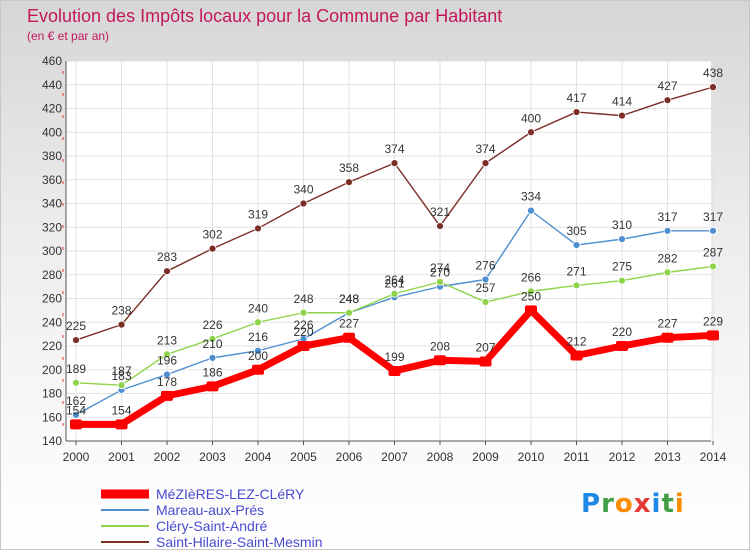  Describe the element at coordinates (576, 231) in the screenshot. I see `data-label: 305` at that location.